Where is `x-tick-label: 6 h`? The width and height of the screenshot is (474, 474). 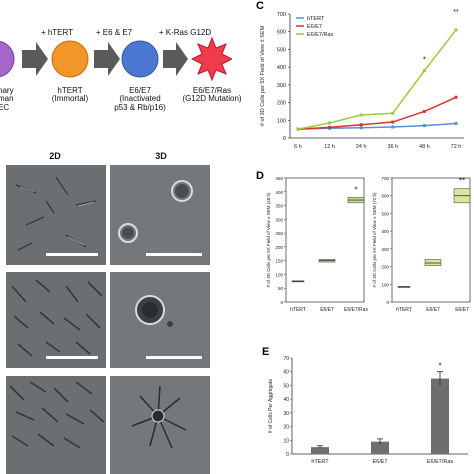 x-tick-label: 6 h is located at coordinates (298, 147).